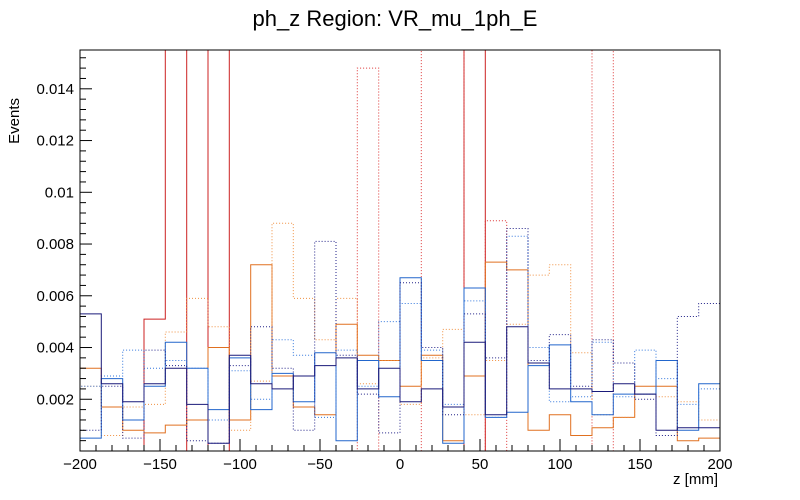  Describe the element at coordinates (240, 464) in the screenshot. I see `x-tick-label: −100` at that location.